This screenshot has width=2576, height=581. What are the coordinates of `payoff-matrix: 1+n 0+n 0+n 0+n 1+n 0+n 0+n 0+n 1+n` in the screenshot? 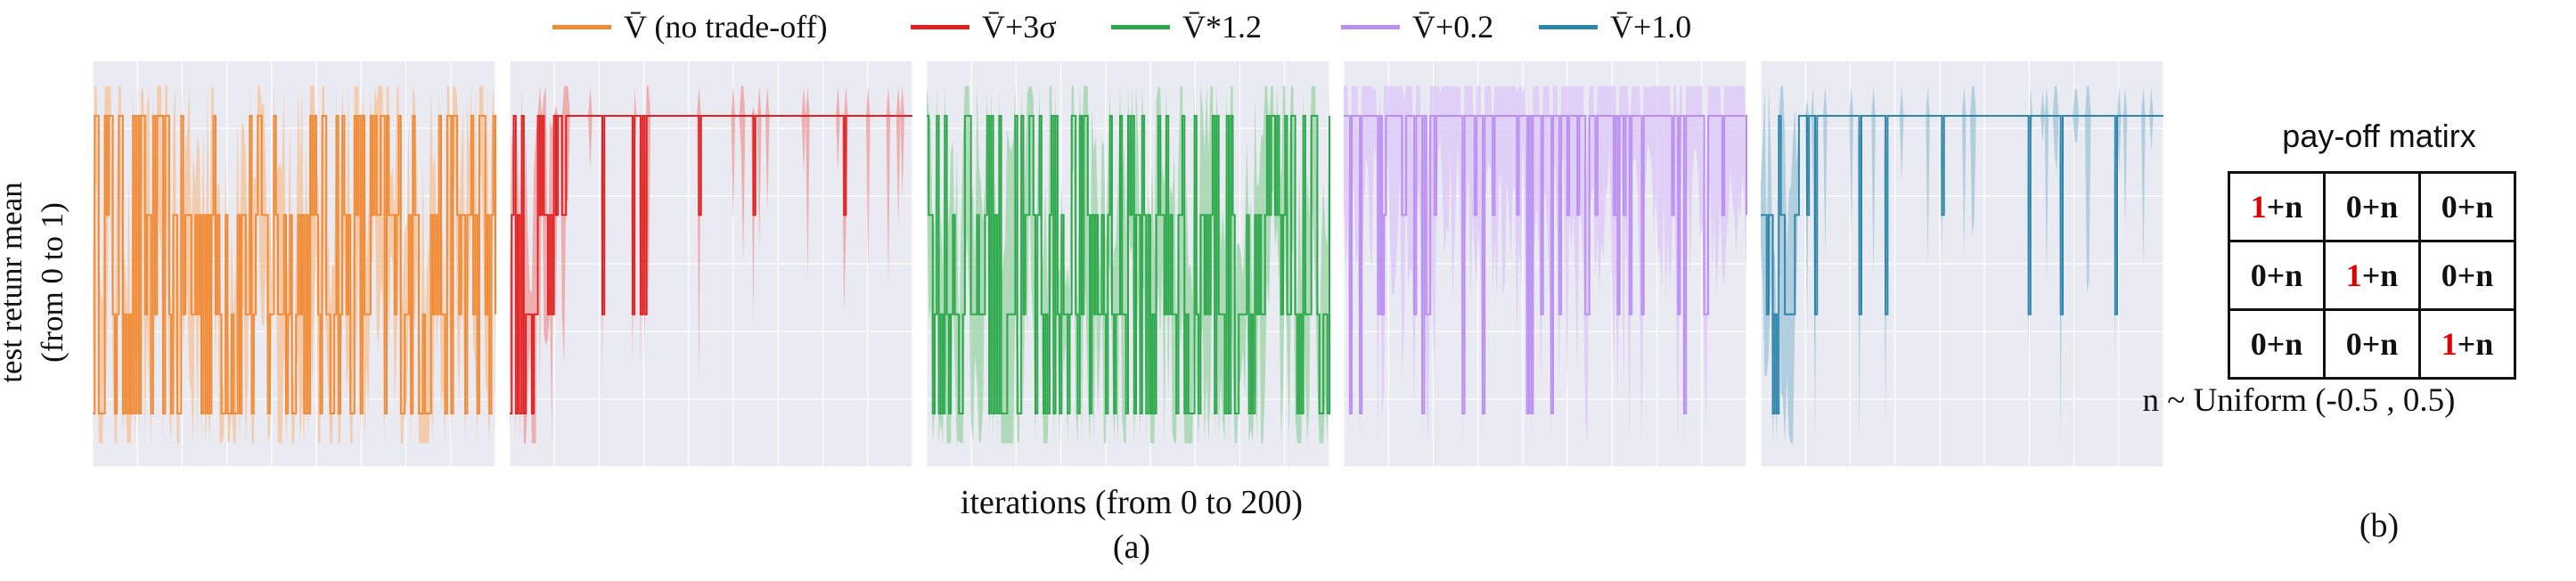 It's located at (2372, 275).